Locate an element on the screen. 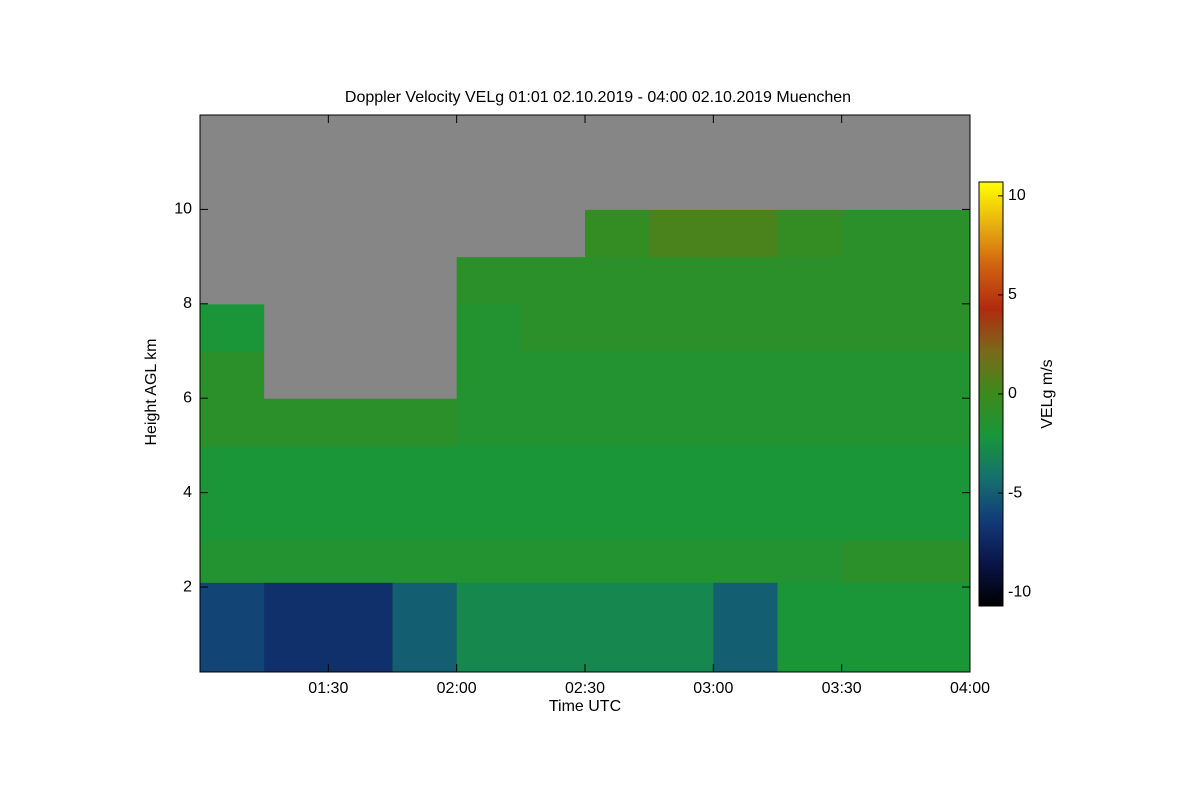  x-tick-label: 01:30 is located at coordinates (328, 688).